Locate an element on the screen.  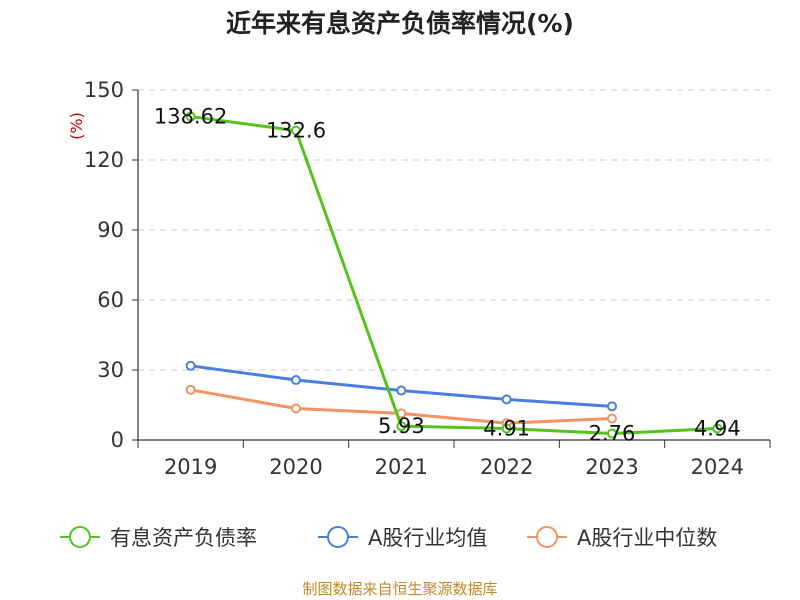
x-tick-label: 2019 is located at coordinates (190, 467).